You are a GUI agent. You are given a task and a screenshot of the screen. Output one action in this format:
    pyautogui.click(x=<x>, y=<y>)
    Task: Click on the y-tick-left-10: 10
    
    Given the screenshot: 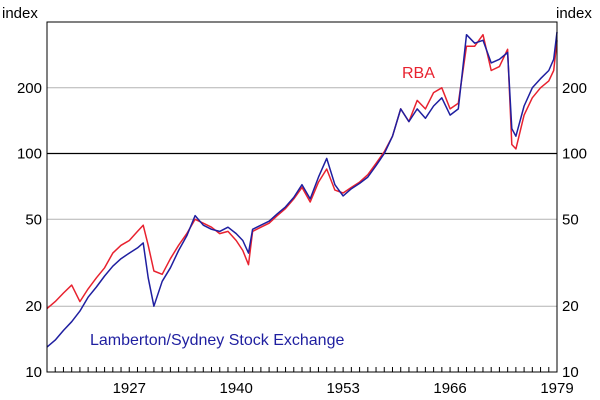 What is the action you would take?
    pyautogui.click(x=33, y=372)
    